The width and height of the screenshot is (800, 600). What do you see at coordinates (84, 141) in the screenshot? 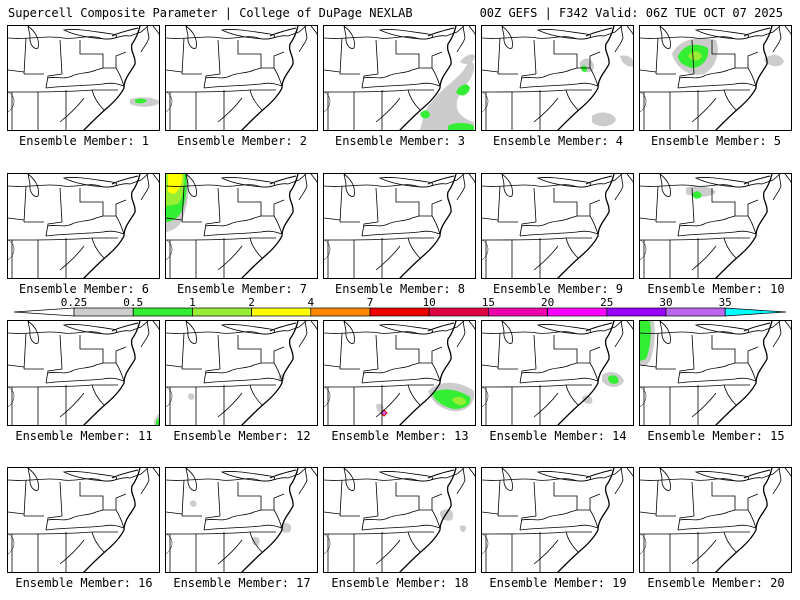
I see `member-caption: Ensemble Member: 1` at bounding box center [84, 141].